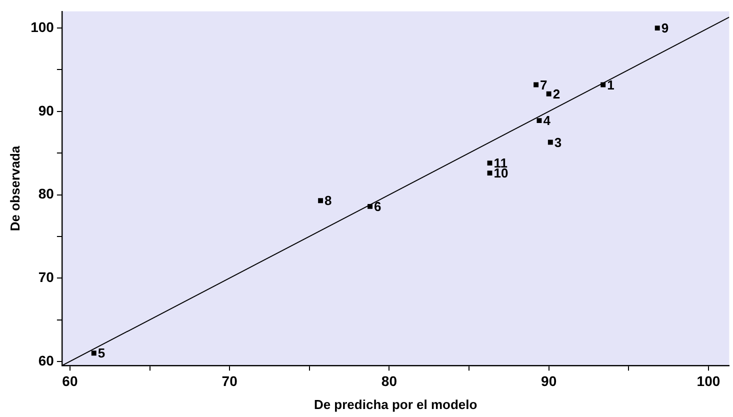 The image size is (733, 417). I want to click on y-tick-label: 100, so click(42, 26).